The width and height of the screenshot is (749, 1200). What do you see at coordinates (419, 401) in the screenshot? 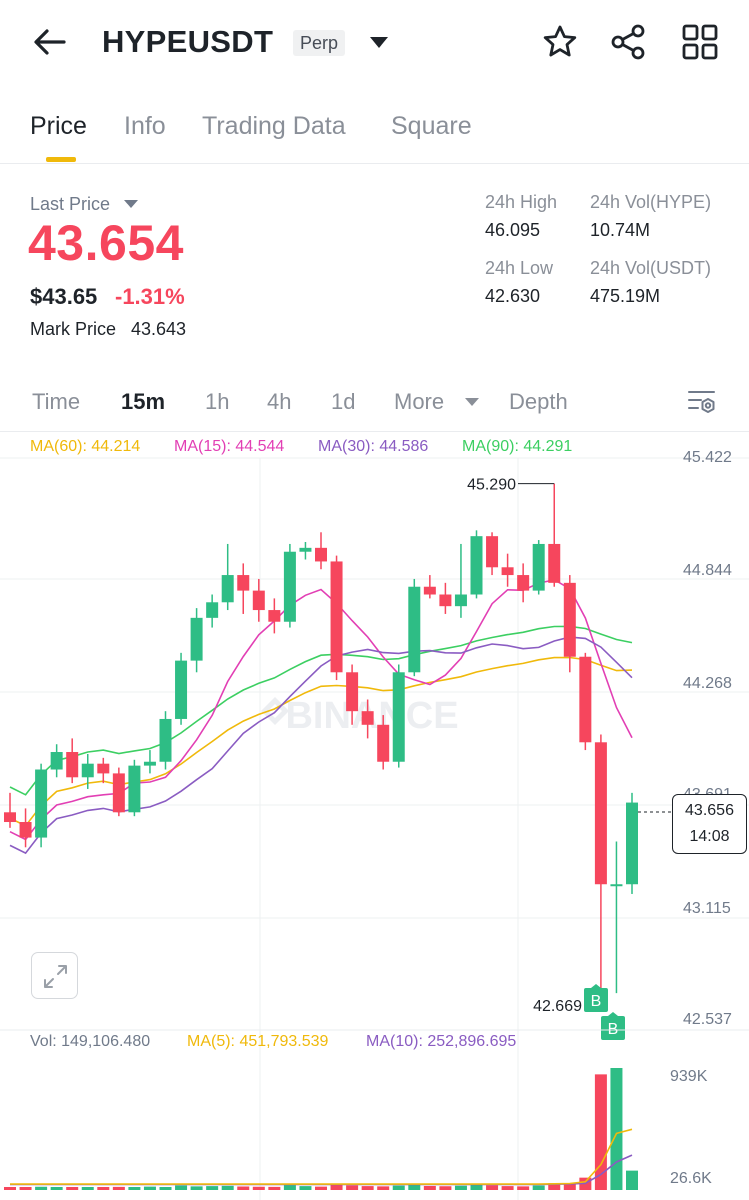
I see `interval-more: More` at bounding box center [419, 401].